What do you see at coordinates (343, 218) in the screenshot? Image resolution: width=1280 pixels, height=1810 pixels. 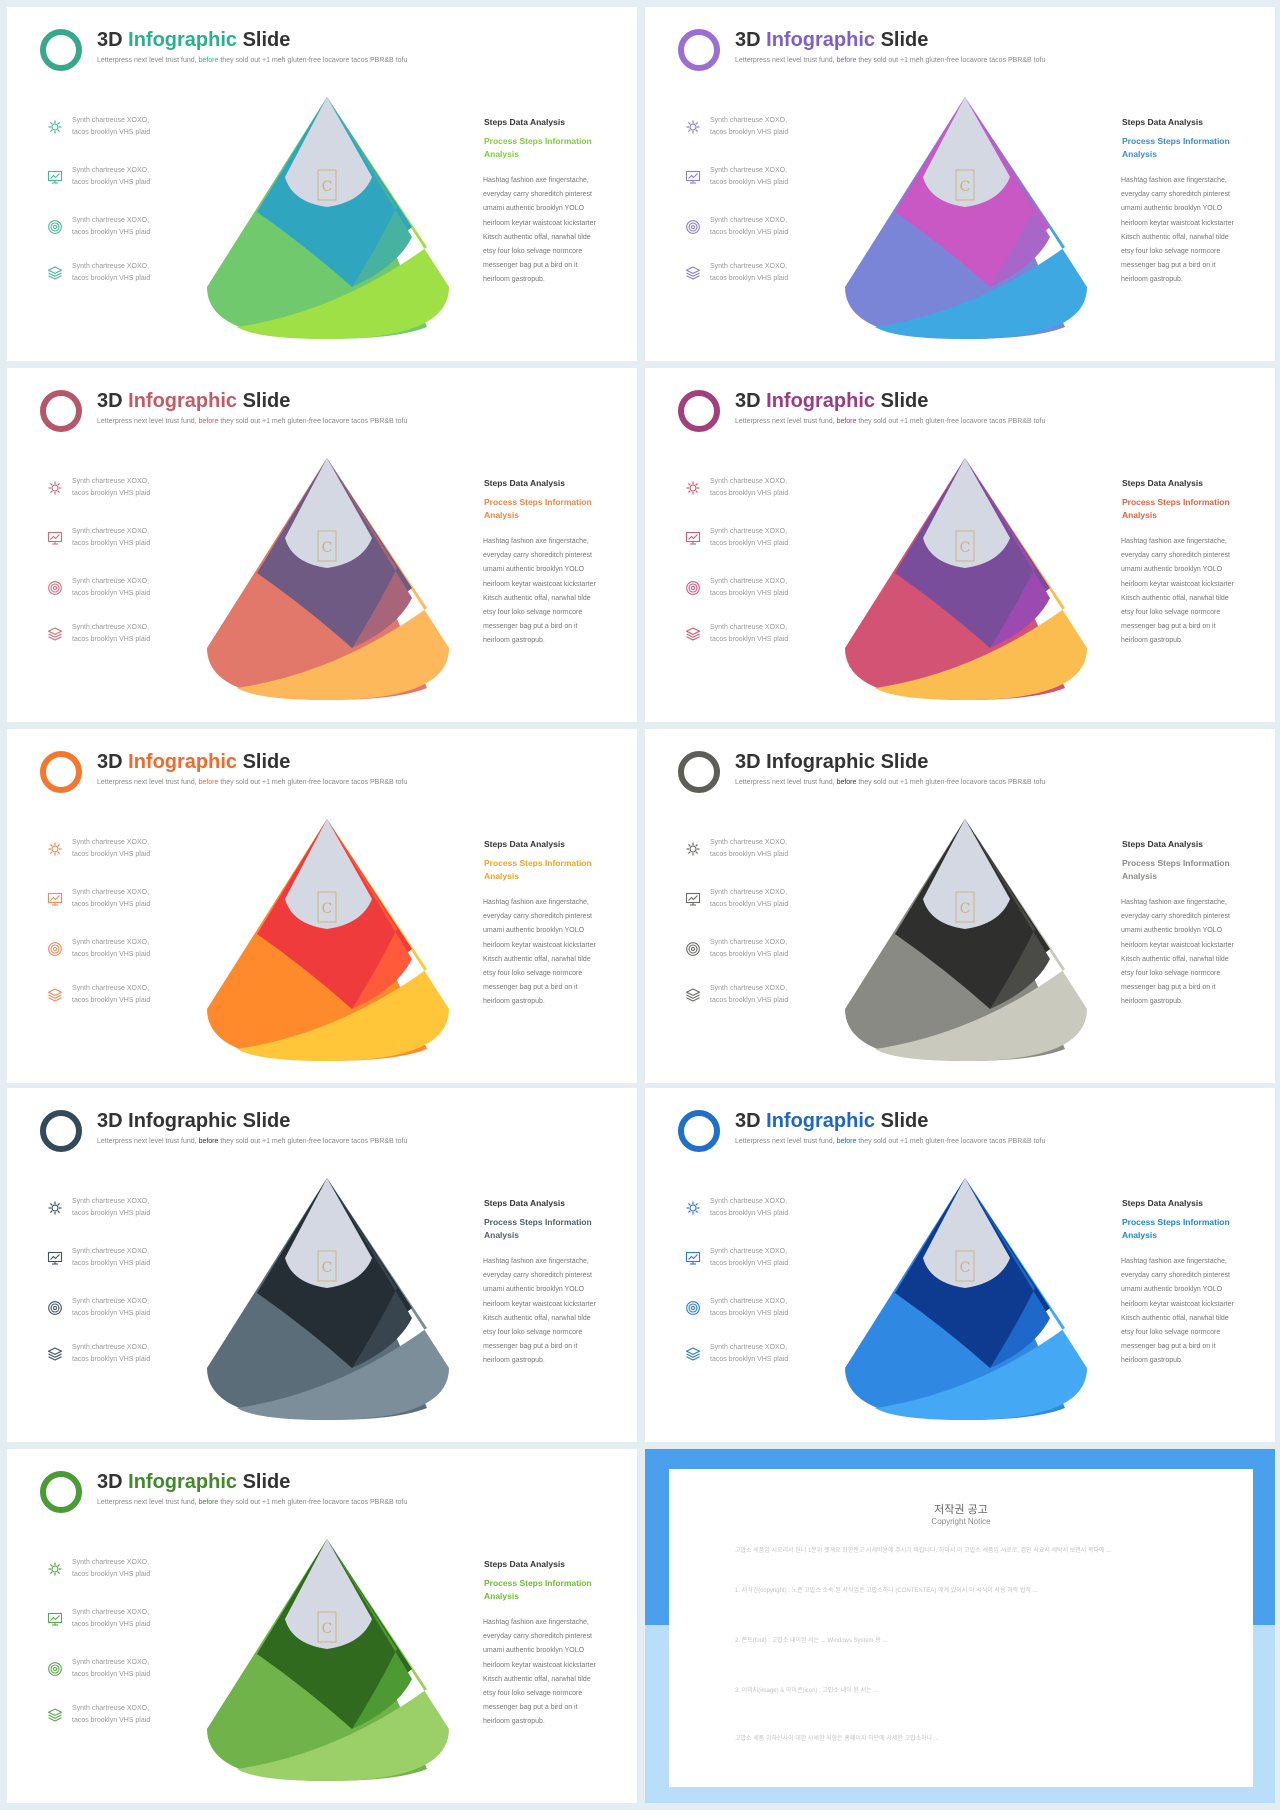 I see `cone-layer-right` at bounding box center [343, 218].